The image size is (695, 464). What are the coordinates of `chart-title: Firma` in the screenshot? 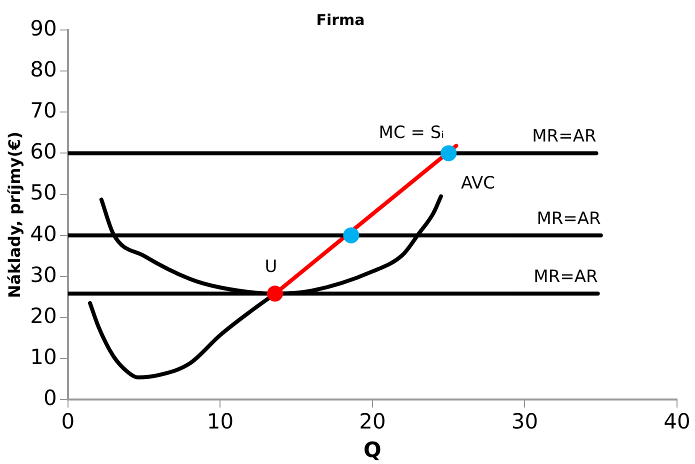 It's located at (340, 19).